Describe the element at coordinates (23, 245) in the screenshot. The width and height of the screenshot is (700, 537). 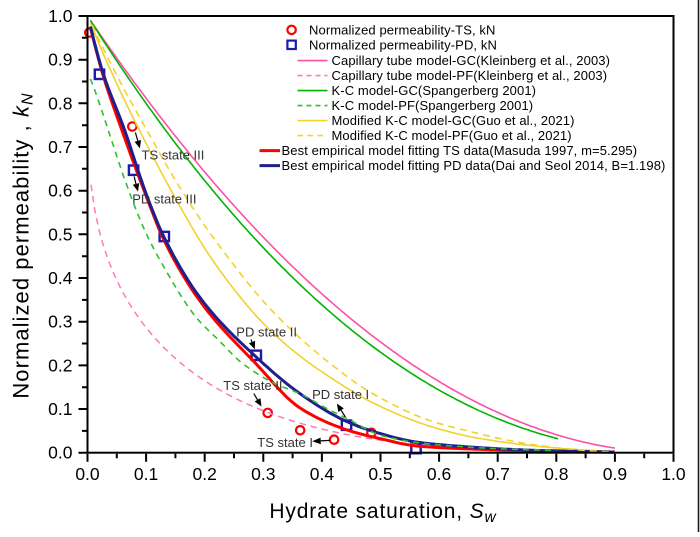
I see `svg-text: Normalized permeability , kN` at that location.